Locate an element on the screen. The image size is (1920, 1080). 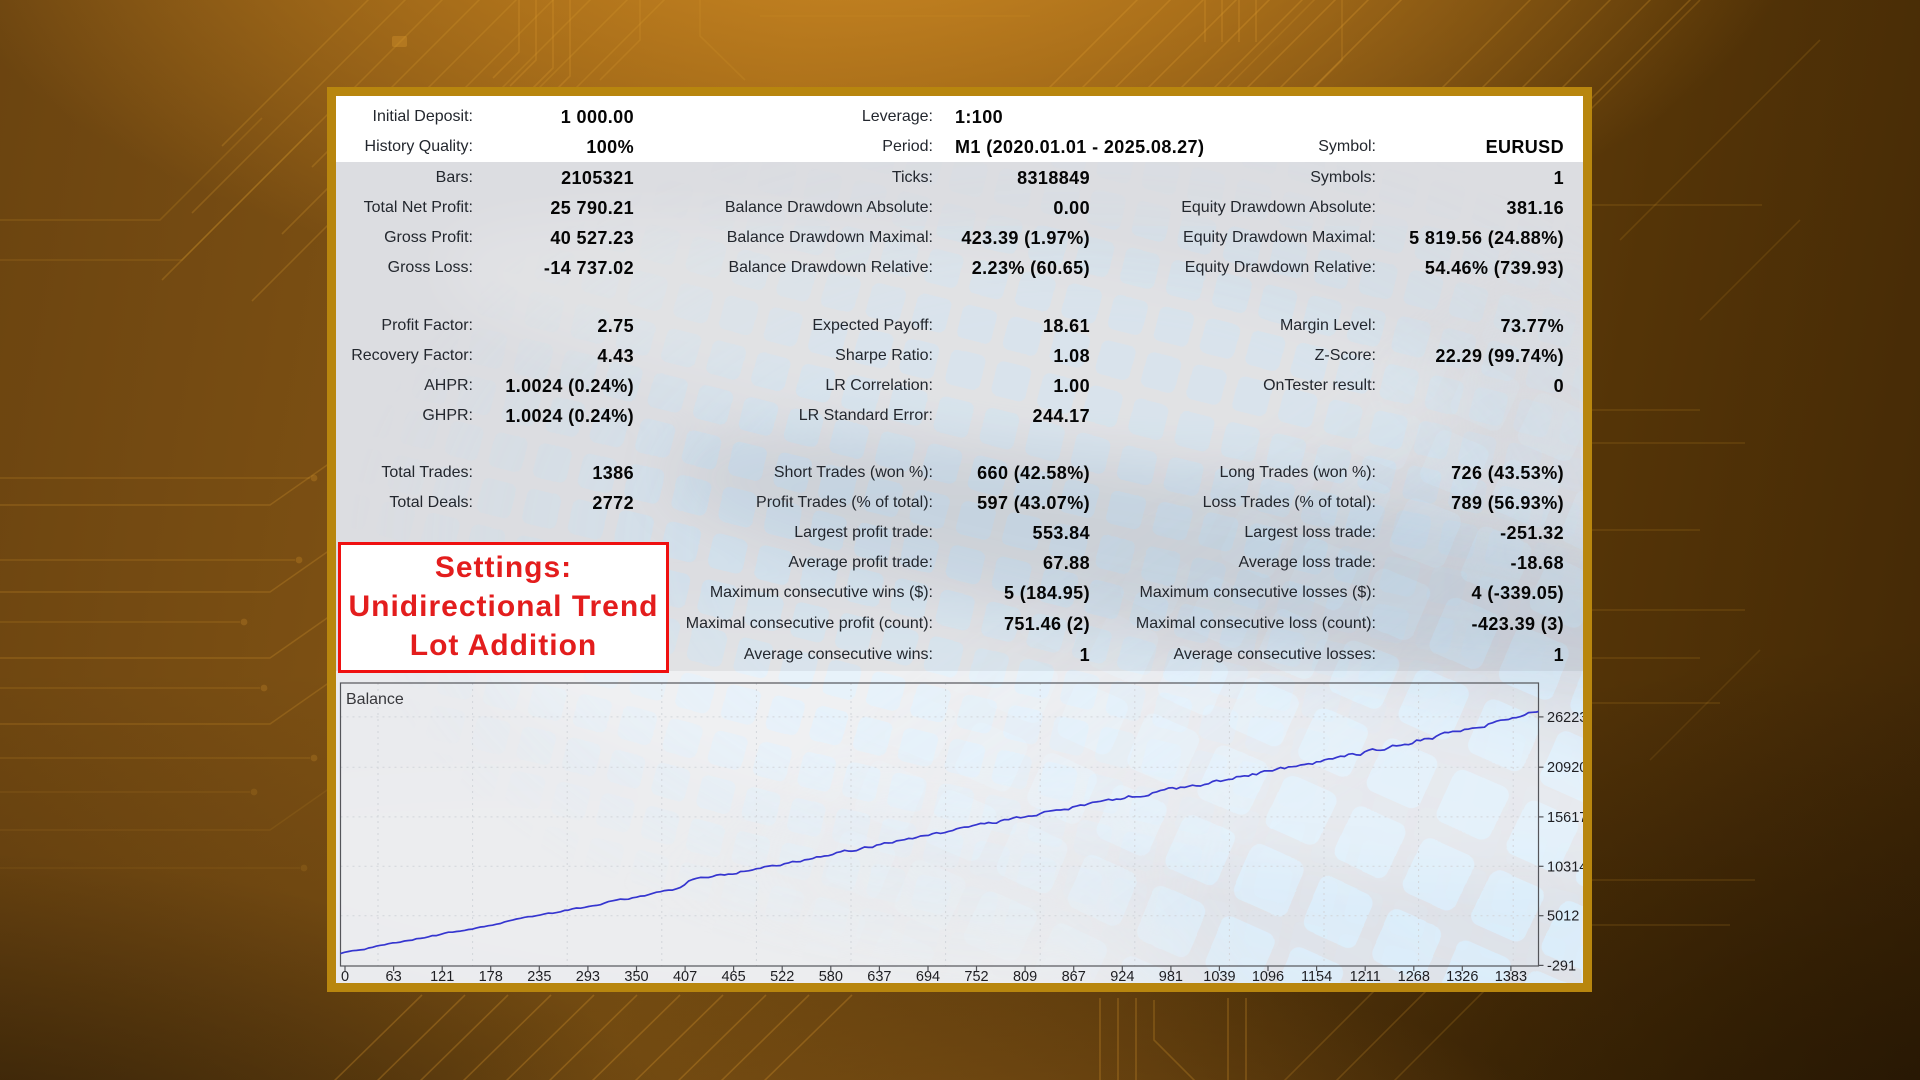
svg-text: 407 is located at coordinates (685, 975).